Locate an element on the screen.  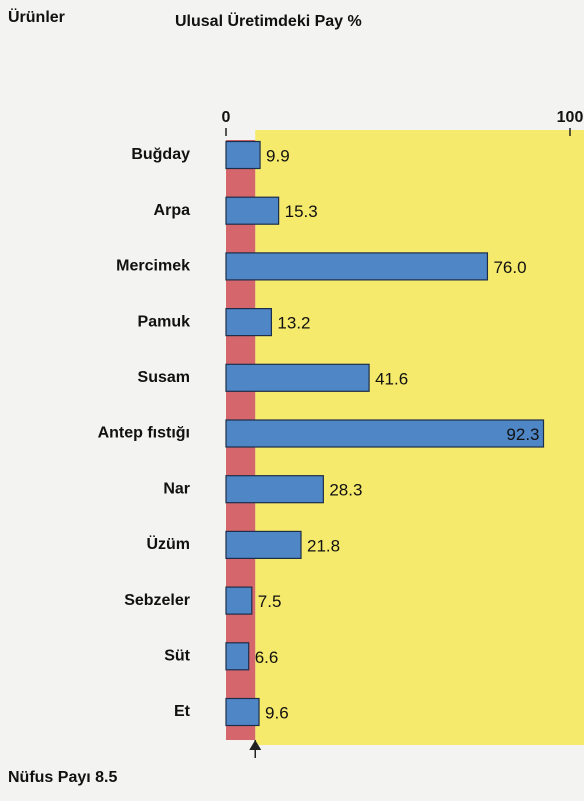
data-label: 9.9 is located at coordinates (278, 155).